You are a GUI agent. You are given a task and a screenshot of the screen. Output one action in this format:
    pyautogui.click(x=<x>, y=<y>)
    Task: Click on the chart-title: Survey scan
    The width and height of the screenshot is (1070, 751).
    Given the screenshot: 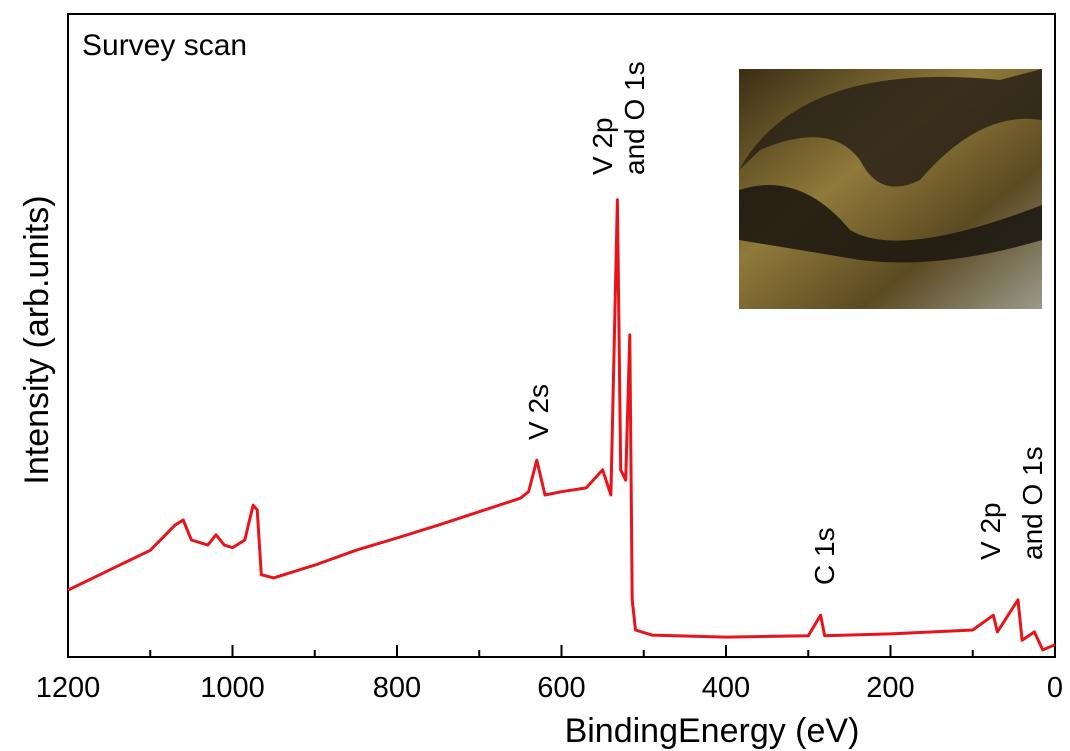 What is the action you would take?
    pyautogui.click(x=164, y=45)
    